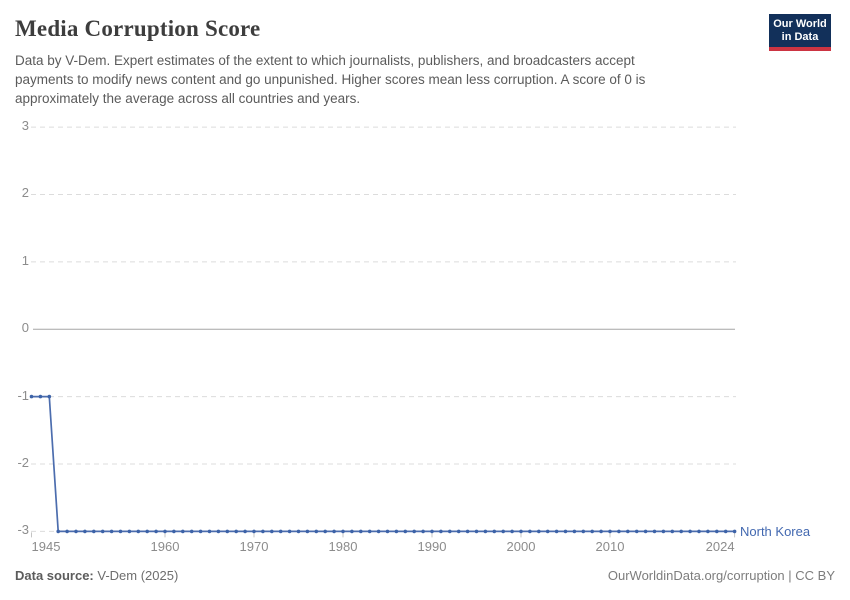  Describe the element at coordinates (54, 575) in the screenshot. I see `data-source-label: Data source:` at that location.